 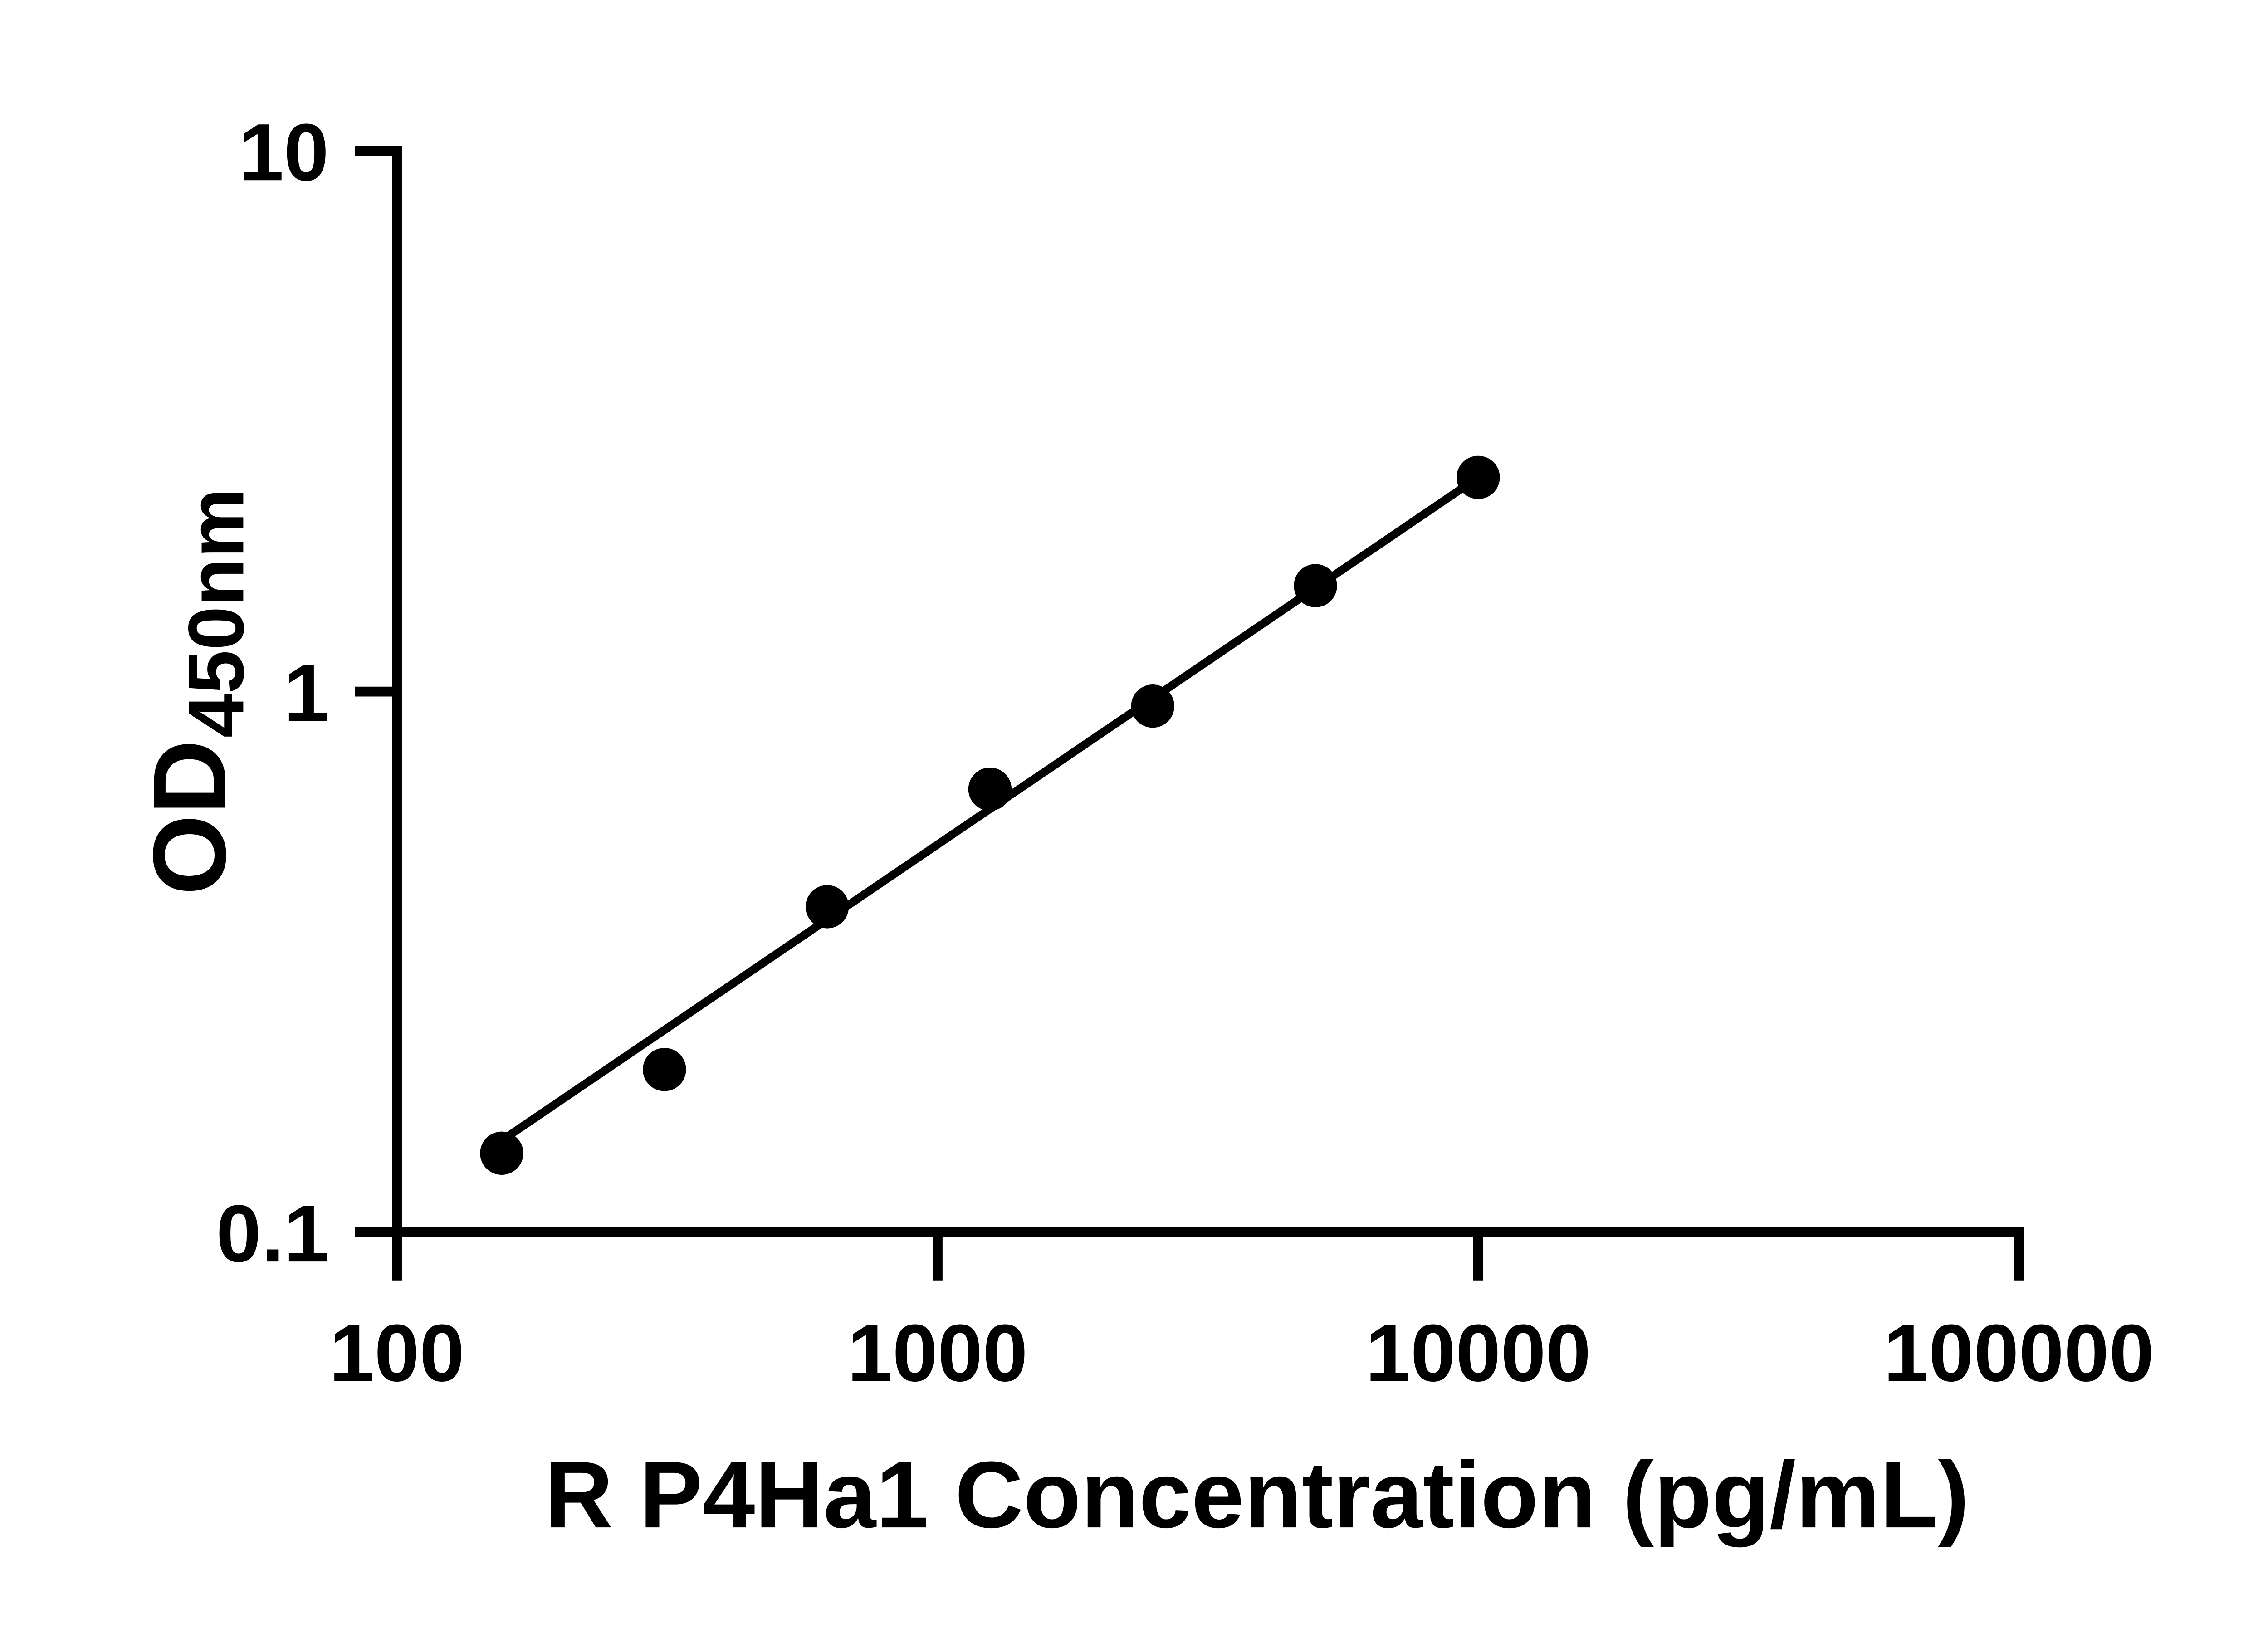 What do you see at coordinates (1242, 1312) in the screenshot?
I see `x-axis: 100 1000 10000 100000` at bounding box center [1242, 1312].